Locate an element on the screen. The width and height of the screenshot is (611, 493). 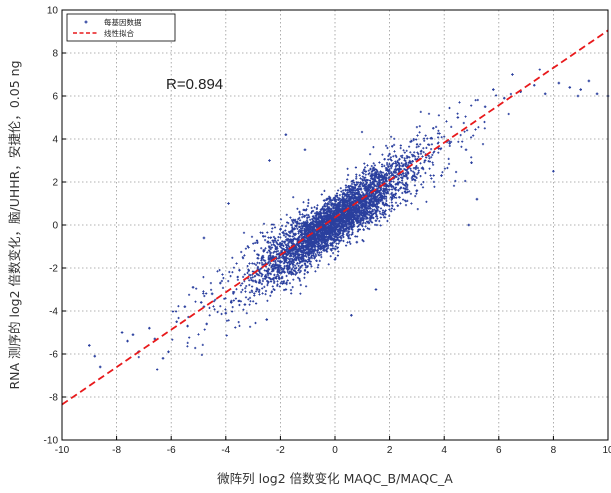
x-tick-label: -6 is located at coordinates (171, 450).